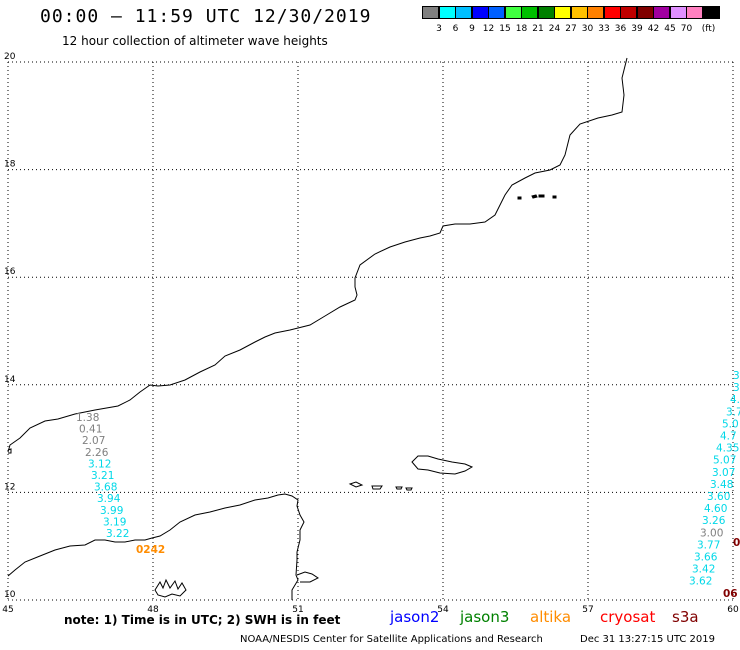  What do you see at coordinates (730, 424) in the screenshot?
I see `swh-value-label: 5.0` at bounding box center [730, 424].